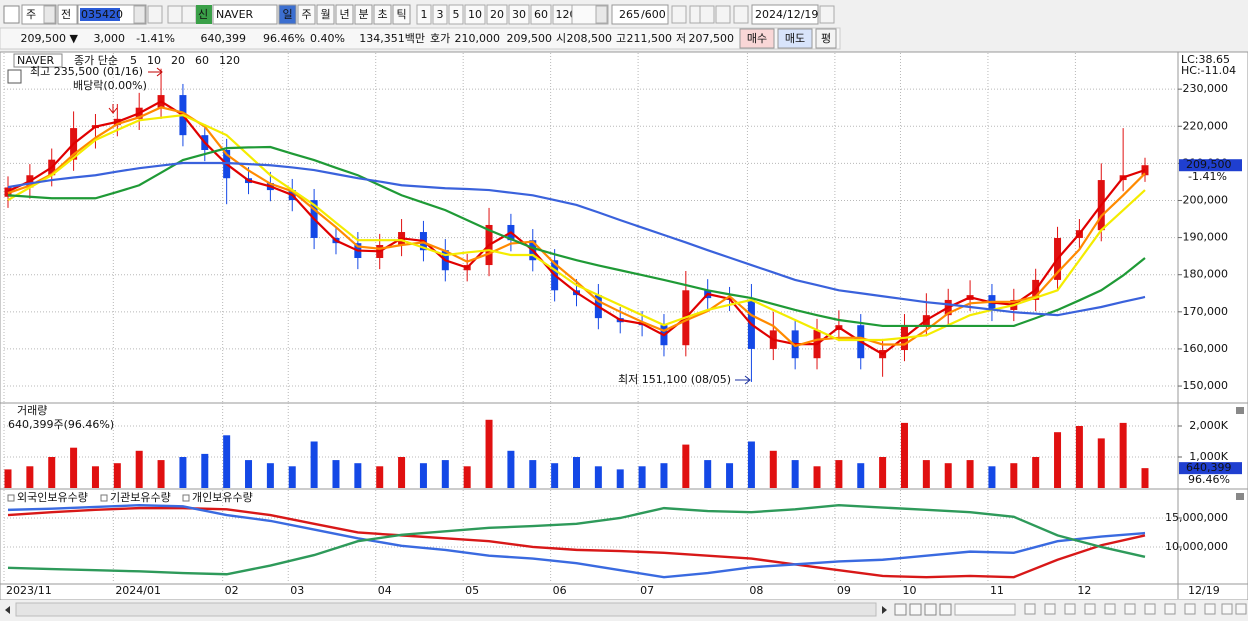  I want to click on count-input, so click(640, 14).